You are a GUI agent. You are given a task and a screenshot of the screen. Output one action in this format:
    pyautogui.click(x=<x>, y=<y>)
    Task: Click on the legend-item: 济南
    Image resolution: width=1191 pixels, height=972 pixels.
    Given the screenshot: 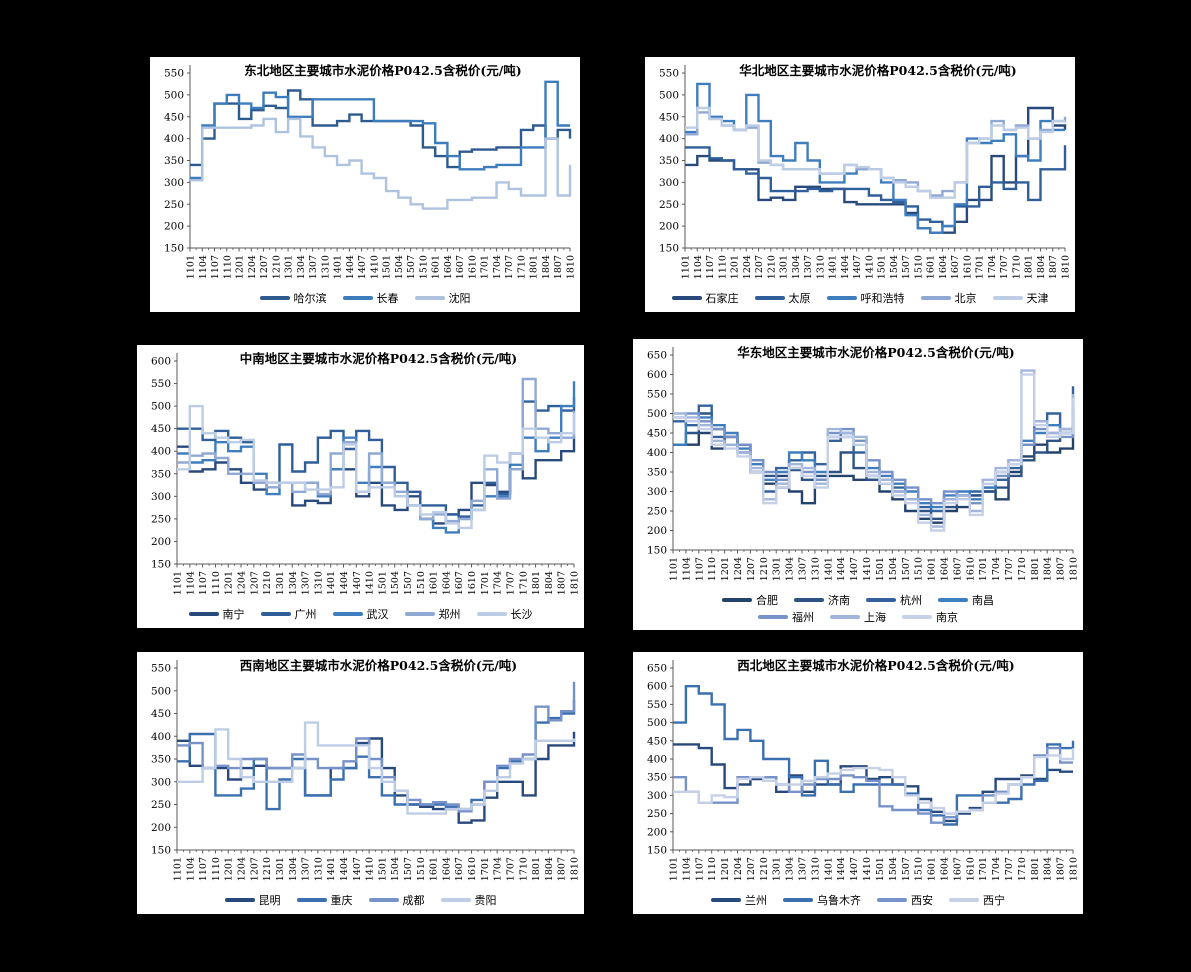 What is the action you would take?
    pyautogui.click(x=822, y=600)
    